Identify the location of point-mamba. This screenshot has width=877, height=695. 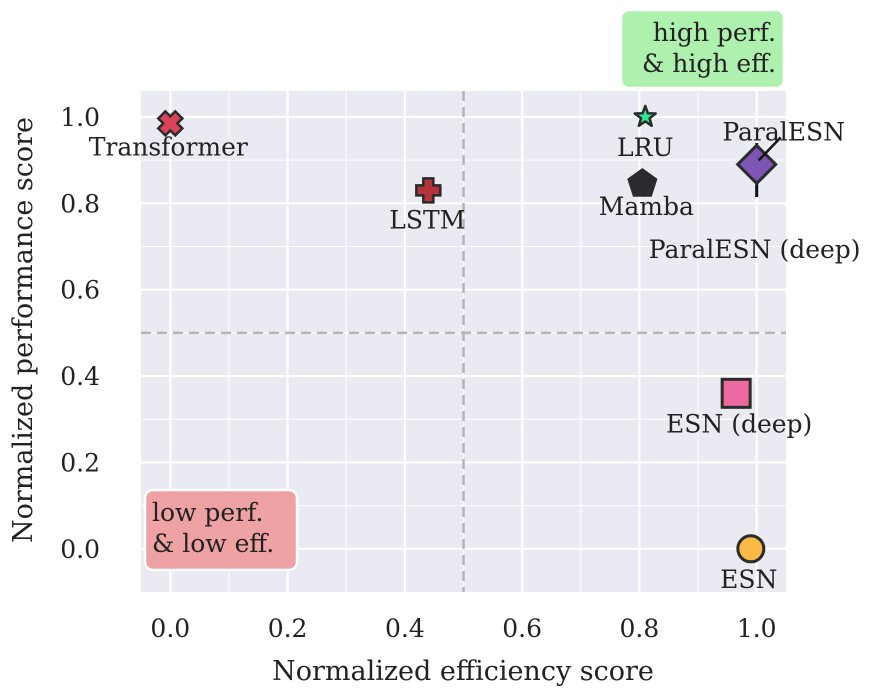
(642, 182).